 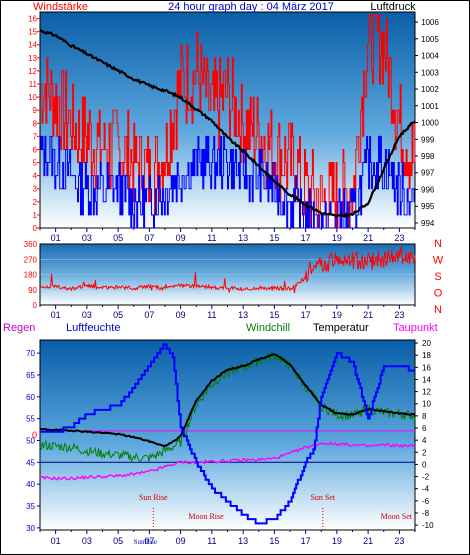 I want to click on rain-zero-marker: 0, so click(x=34, y=435).